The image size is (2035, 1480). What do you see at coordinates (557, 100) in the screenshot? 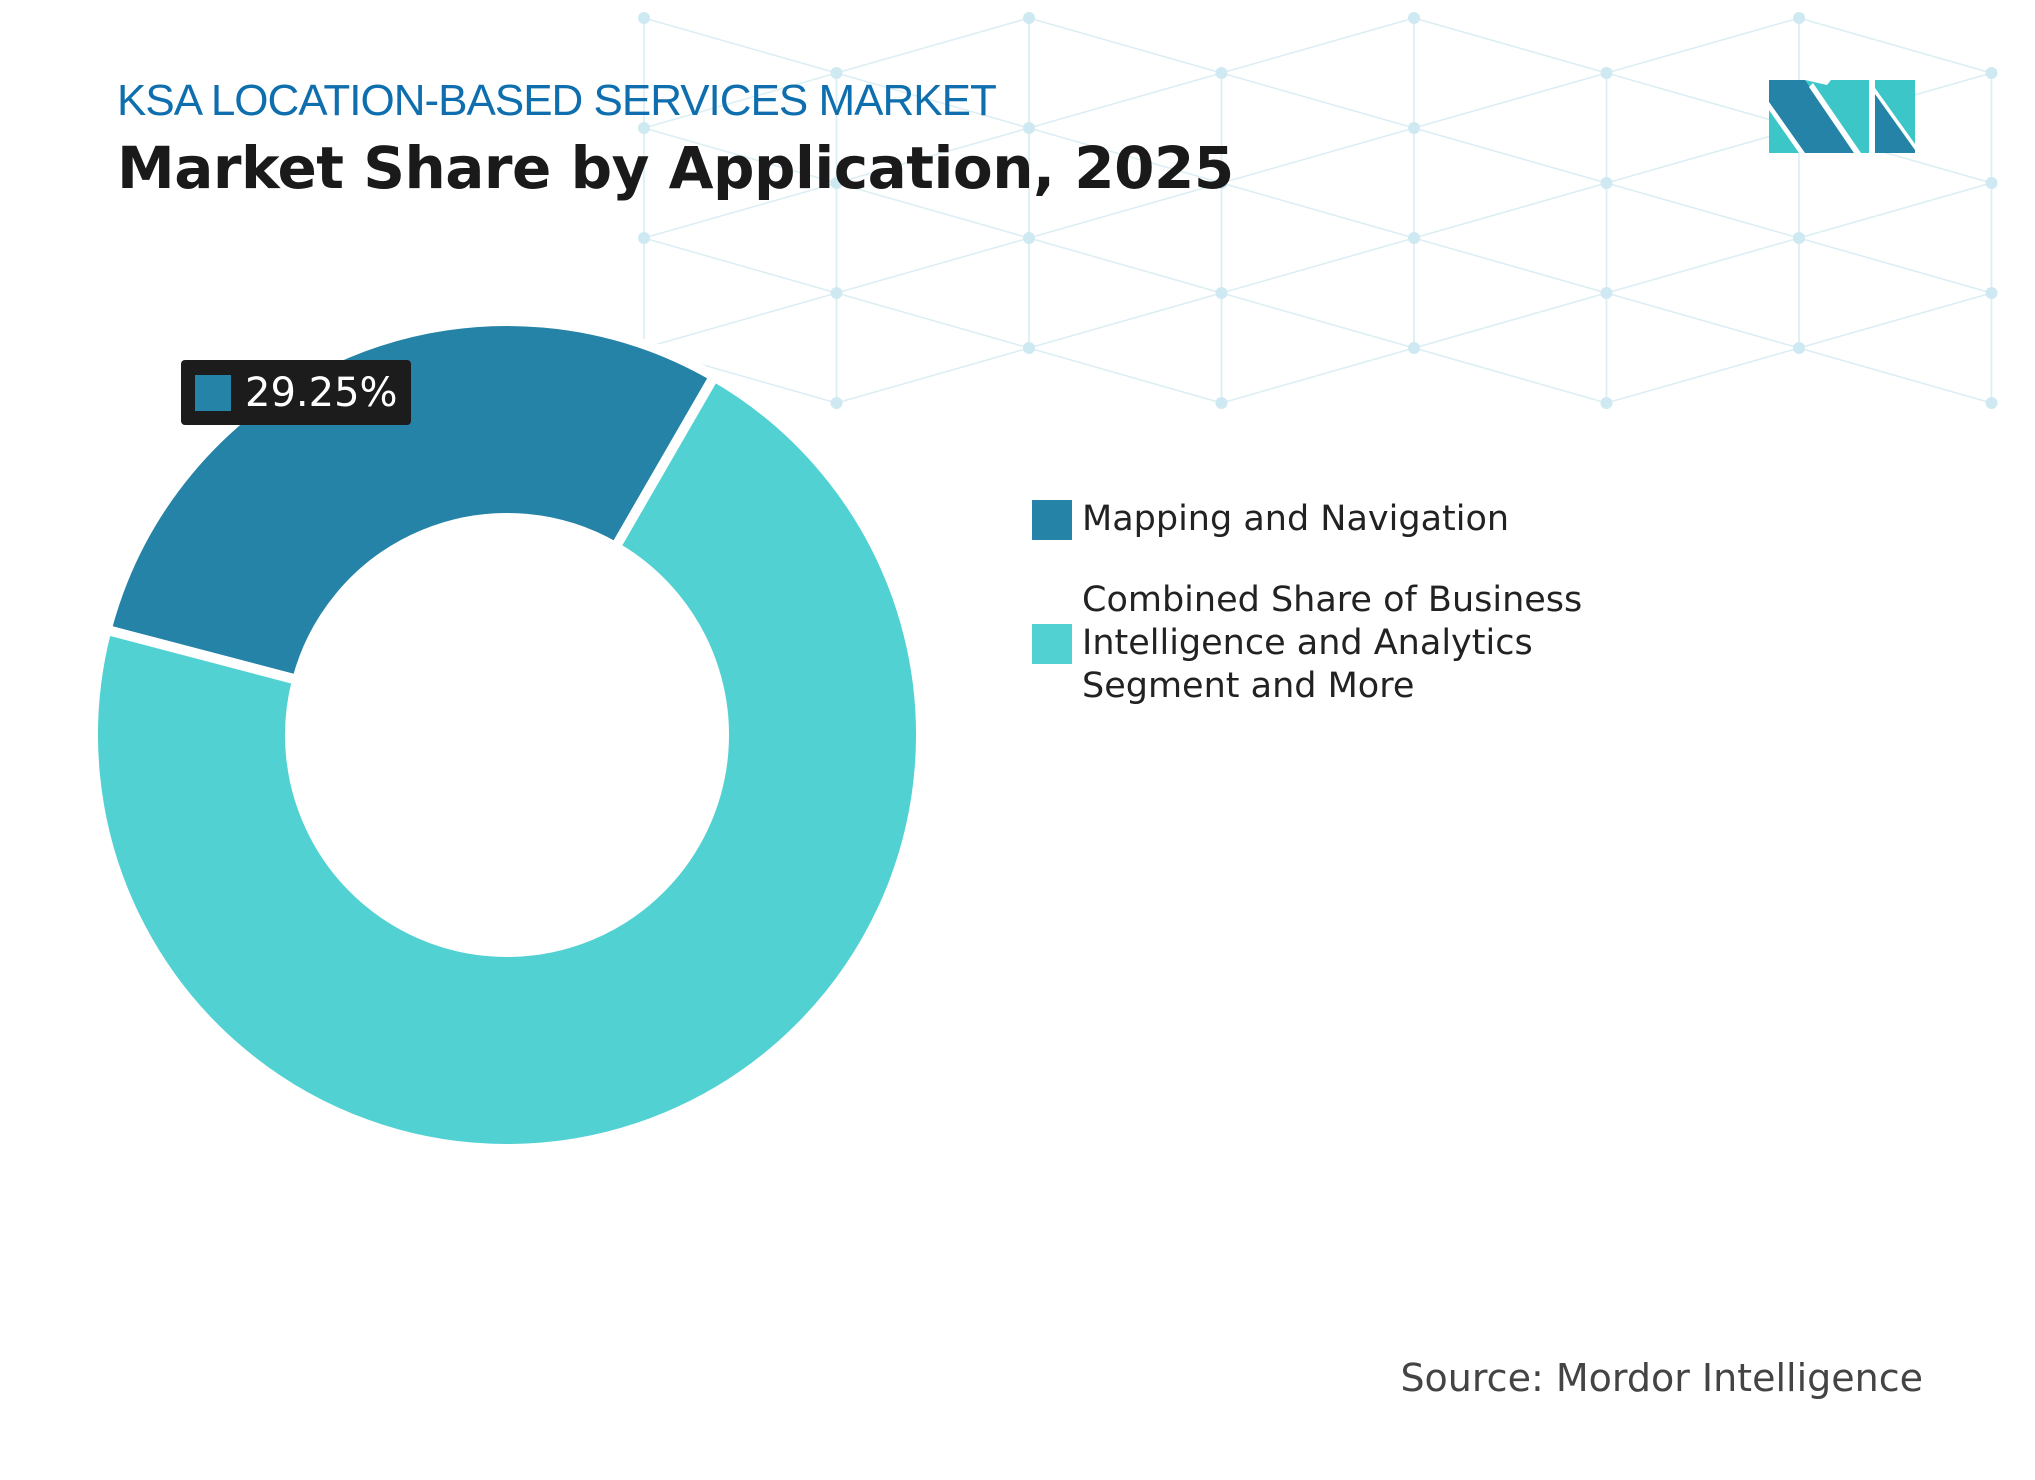
I see `chart-subtitle: KSA LOCATION-BASED SERVICES MARKET` at bounding box center [557, 100].